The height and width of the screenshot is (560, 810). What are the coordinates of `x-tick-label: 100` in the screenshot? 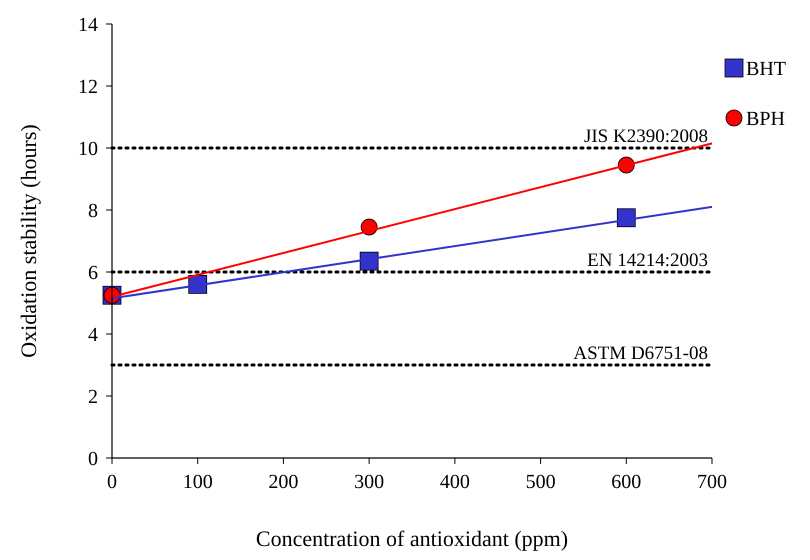 It's located at (197, 482).